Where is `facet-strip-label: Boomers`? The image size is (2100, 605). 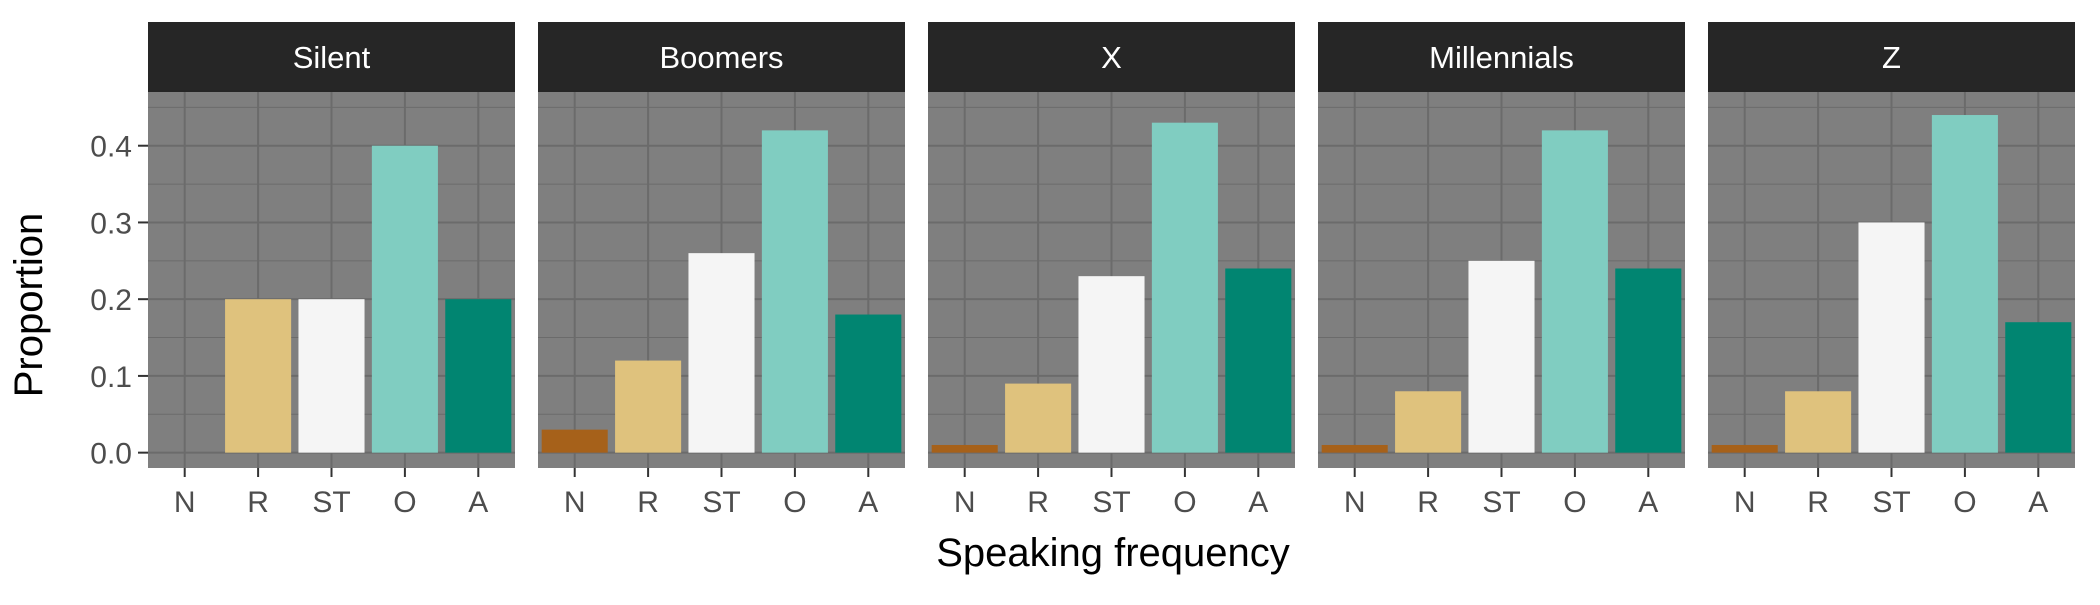 facet-strip-label: Boomers is located at coordinates (721, 57).